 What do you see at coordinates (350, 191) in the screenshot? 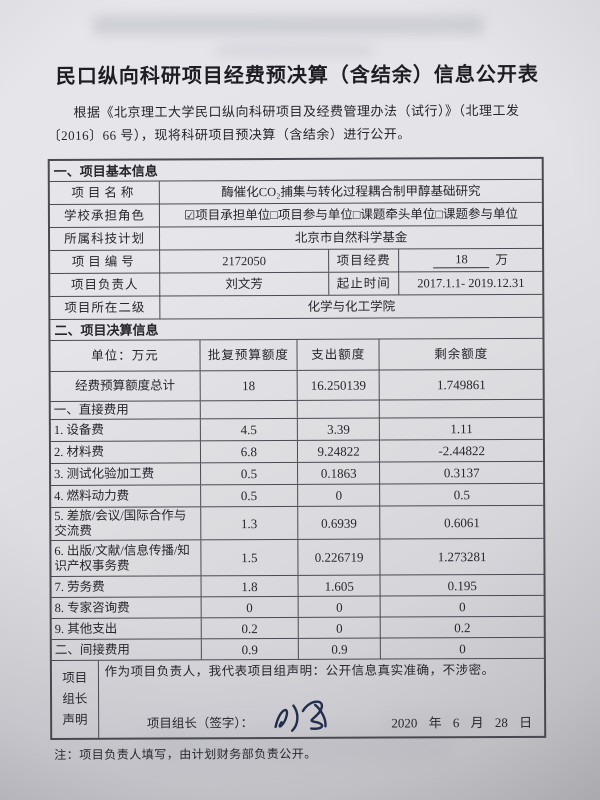
I see `project-name-value: 酶催化CO₂捕集与转化过程耦合制甲醇基础研究` at bounding box center [350, 191].